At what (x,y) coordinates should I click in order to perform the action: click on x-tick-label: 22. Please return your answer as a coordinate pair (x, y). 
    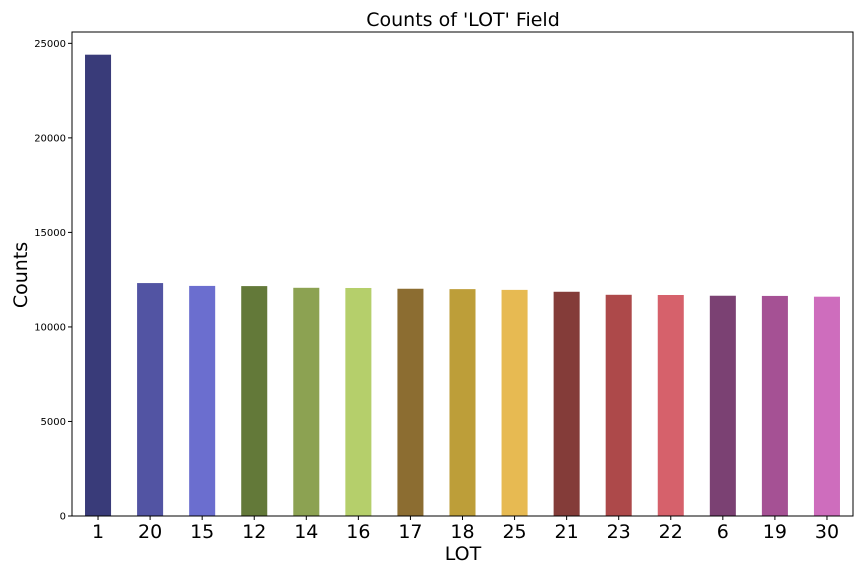
    Looking at the image, I should click on (671, 532).